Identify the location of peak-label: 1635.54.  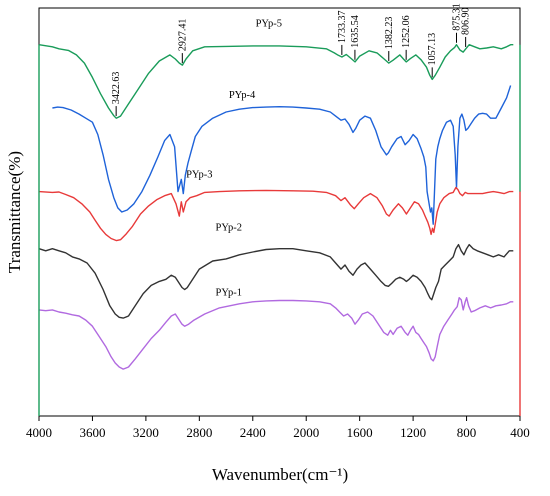
(355, 31).